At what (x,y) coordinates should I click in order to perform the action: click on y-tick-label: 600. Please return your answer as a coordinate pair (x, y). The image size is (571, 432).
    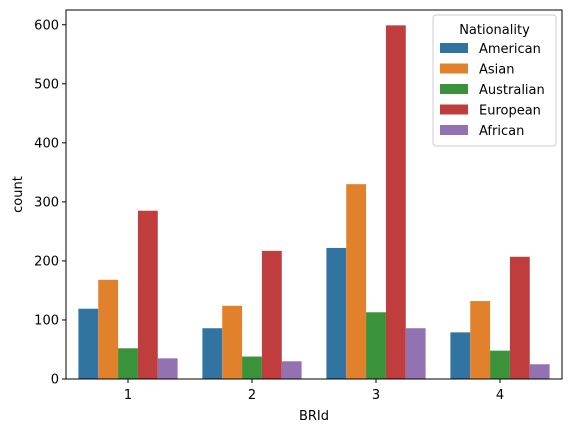
    Looking at the image, I should click on (46, 25).